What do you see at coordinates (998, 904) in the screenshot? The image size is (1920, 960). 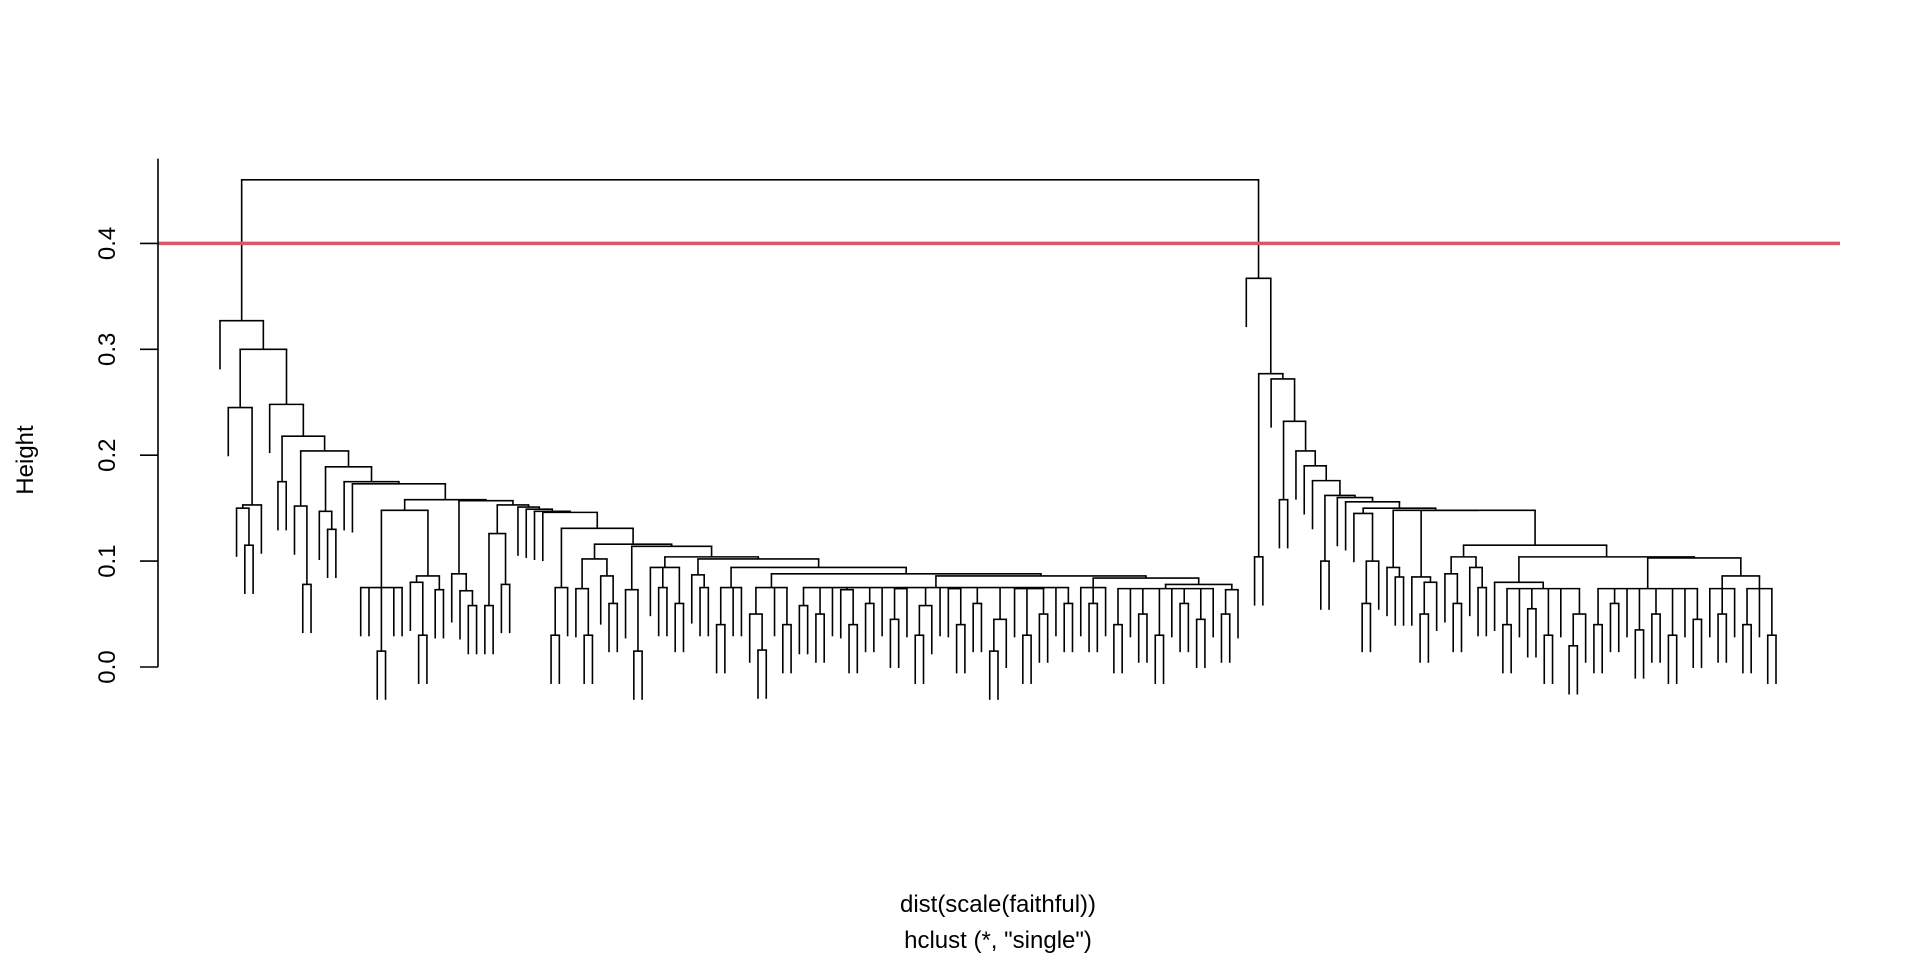 I see `x-axis-label: dist(scale(faithful))` at bounding box center [998, 904].